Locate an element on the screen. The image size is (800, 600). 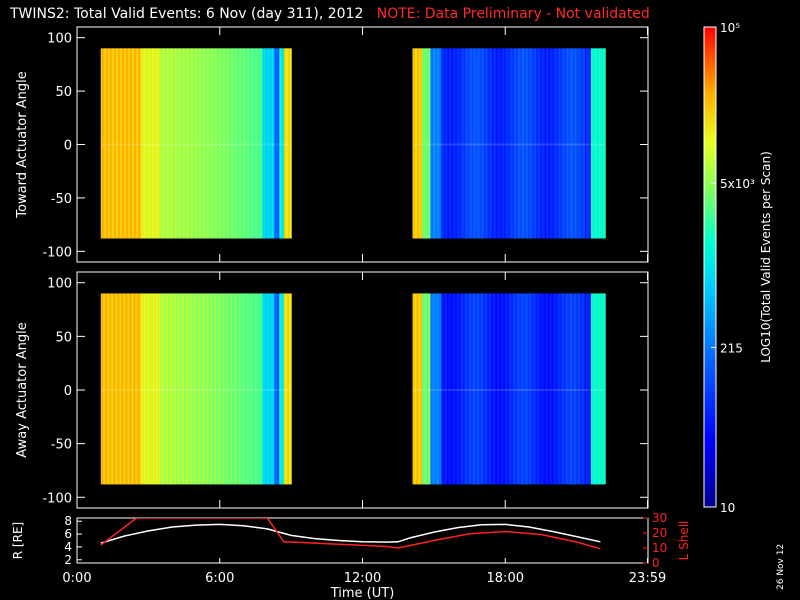
right-tick-label: 30 is located at coordinates (659, 518).